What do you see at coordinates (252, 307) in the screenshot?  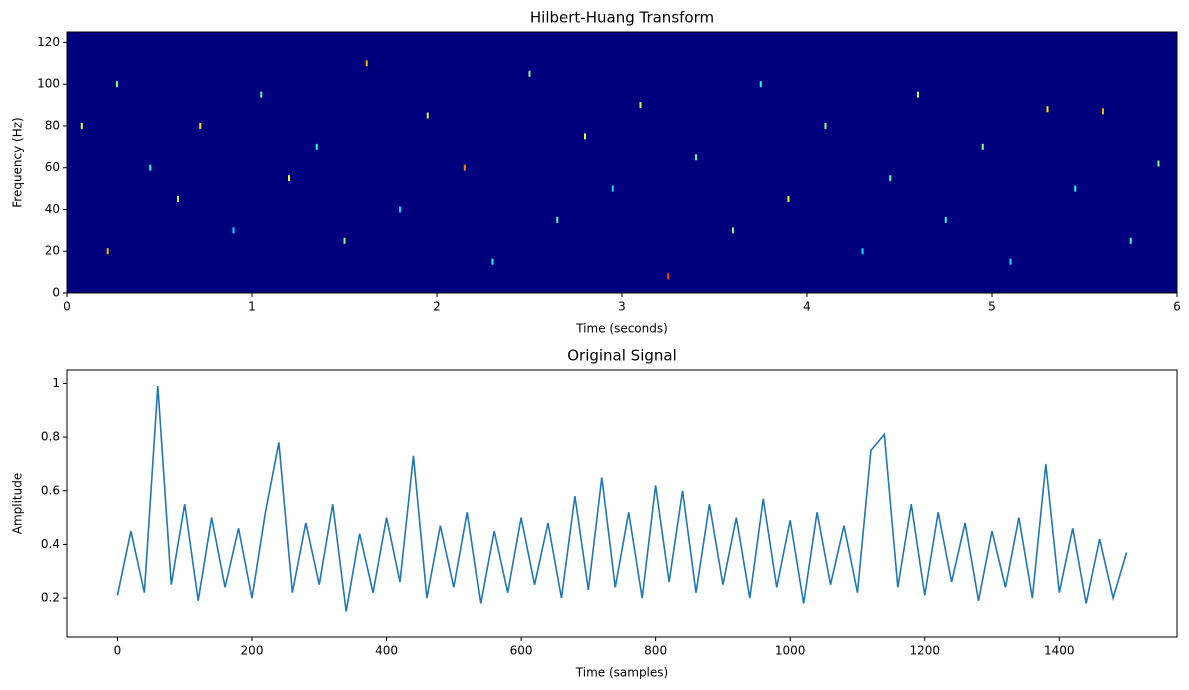 I see `x-tick-label: 1` at bounding box center [252, 307].